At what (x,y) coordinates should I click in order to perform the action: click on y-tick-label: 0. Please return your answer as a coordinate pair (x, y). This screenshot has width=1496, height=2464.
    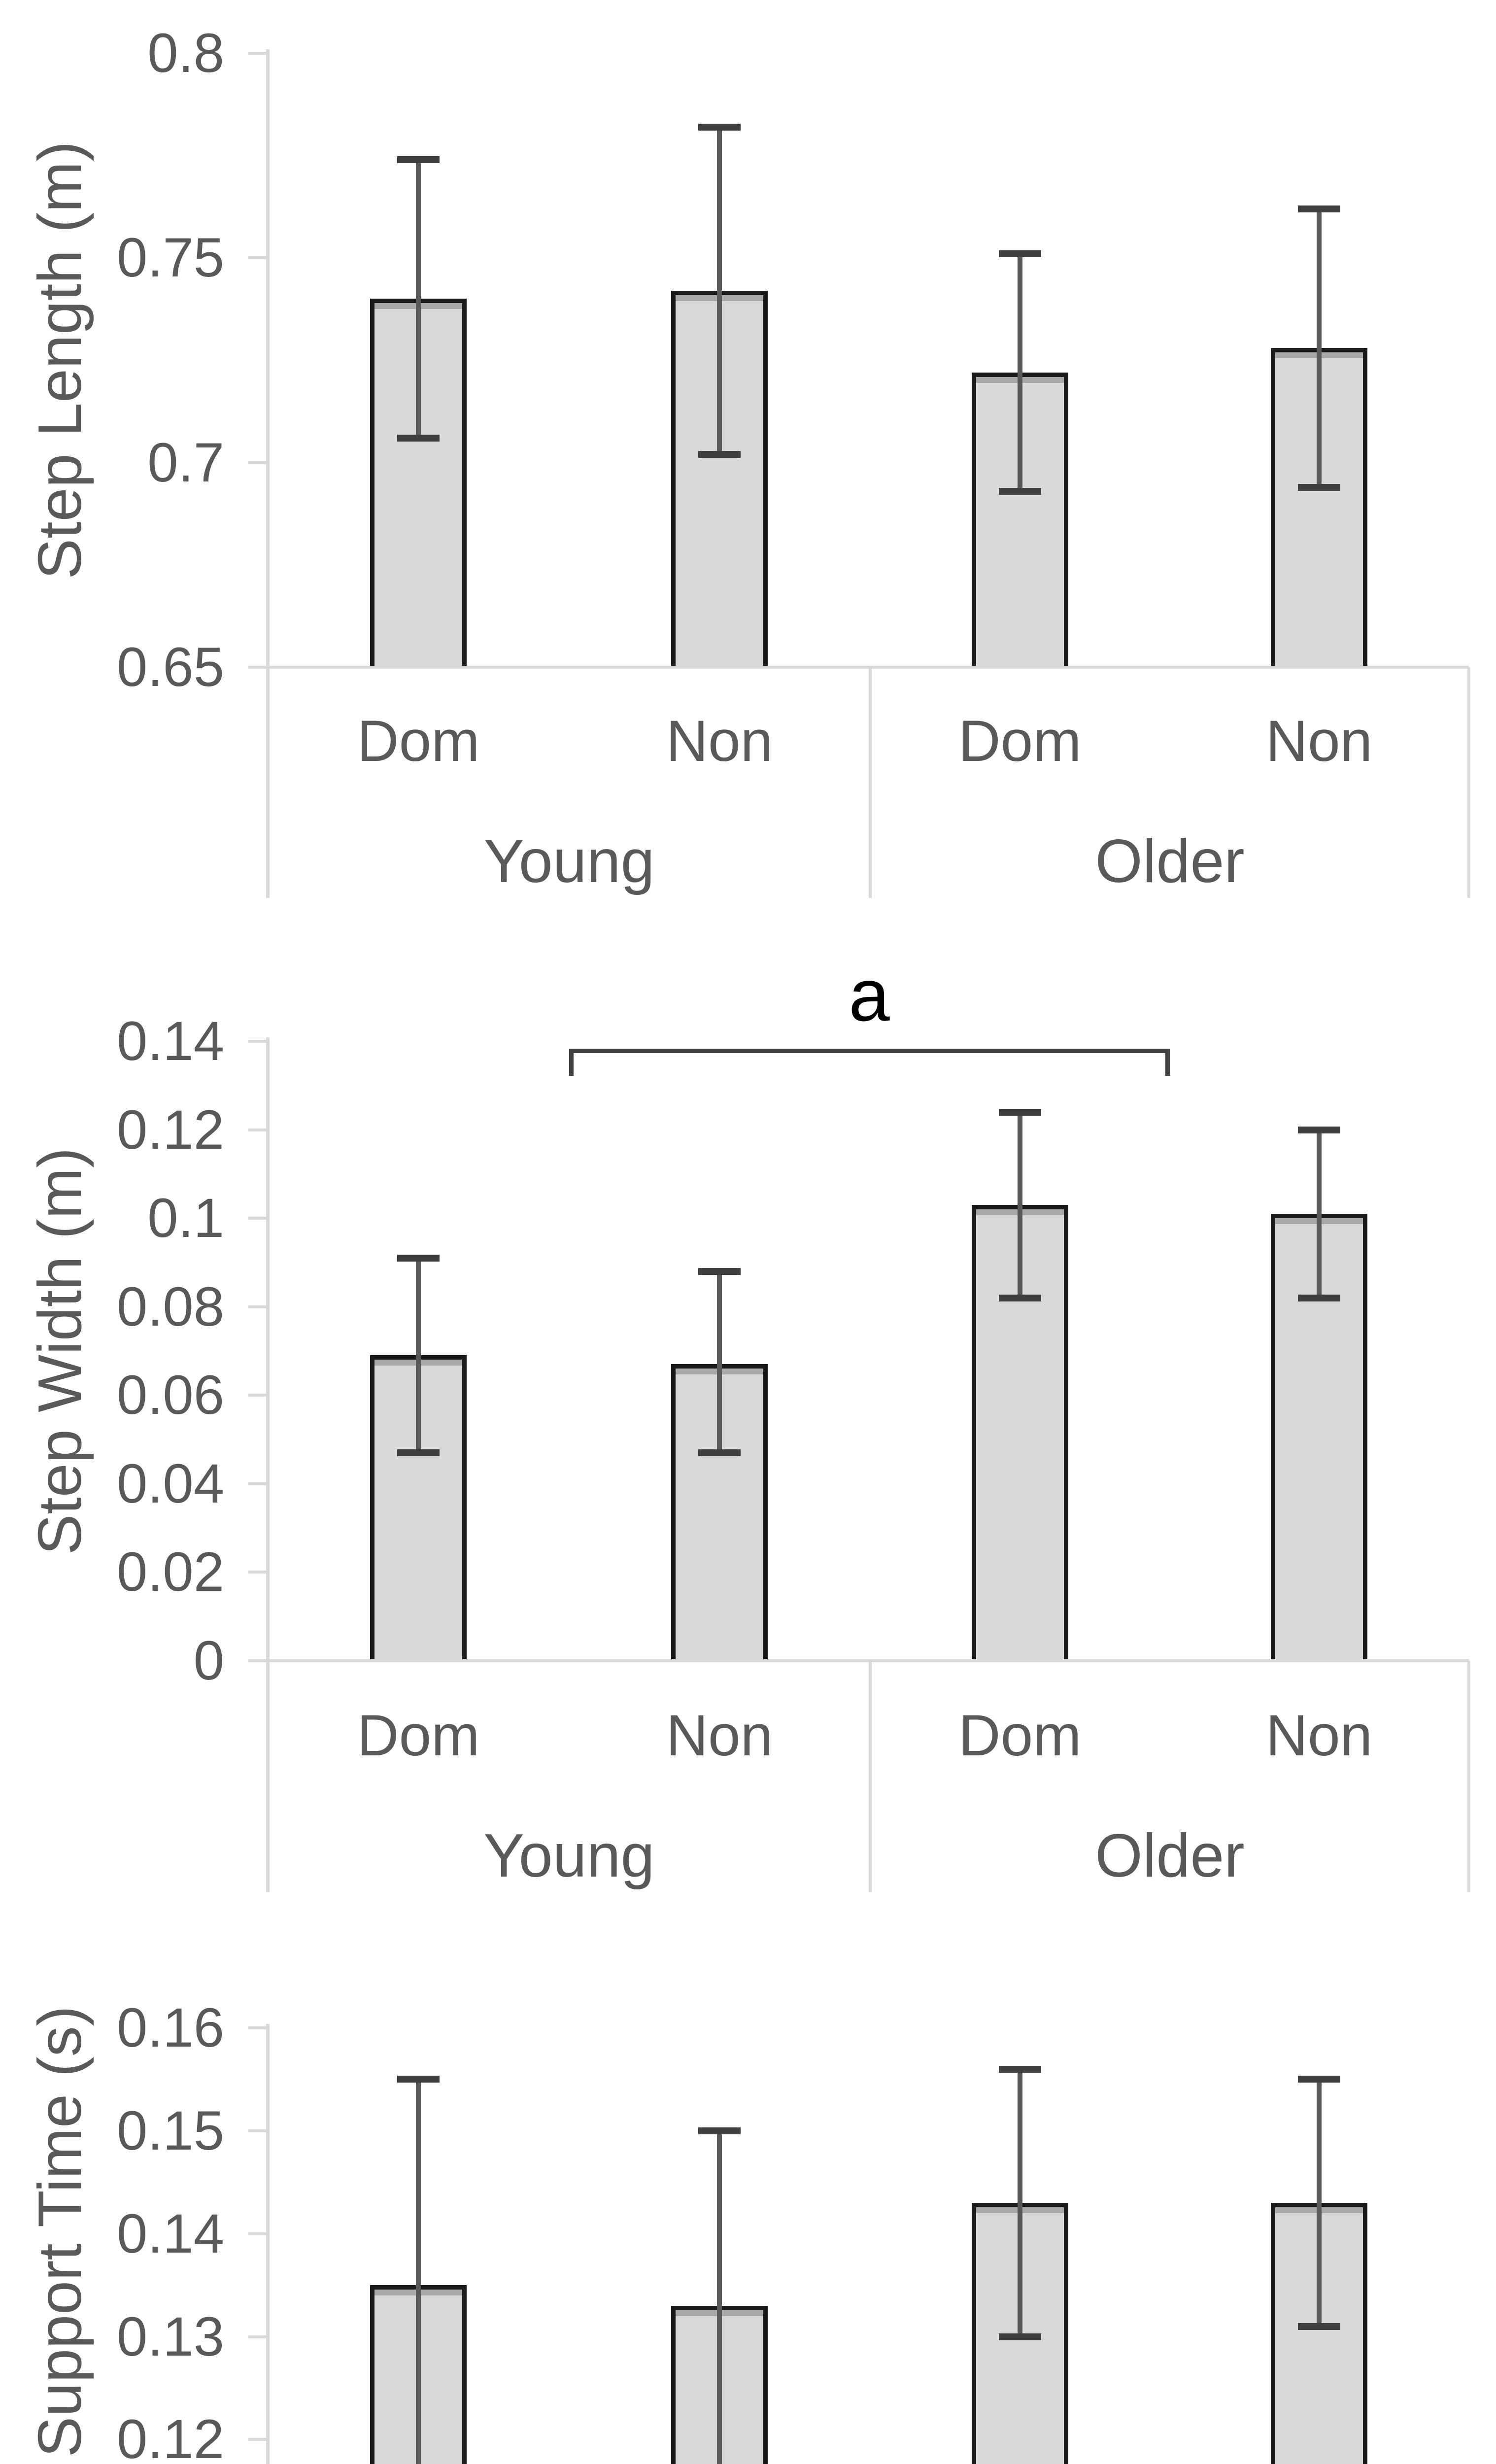
    Looking at the image, I should click on (208, 1660).